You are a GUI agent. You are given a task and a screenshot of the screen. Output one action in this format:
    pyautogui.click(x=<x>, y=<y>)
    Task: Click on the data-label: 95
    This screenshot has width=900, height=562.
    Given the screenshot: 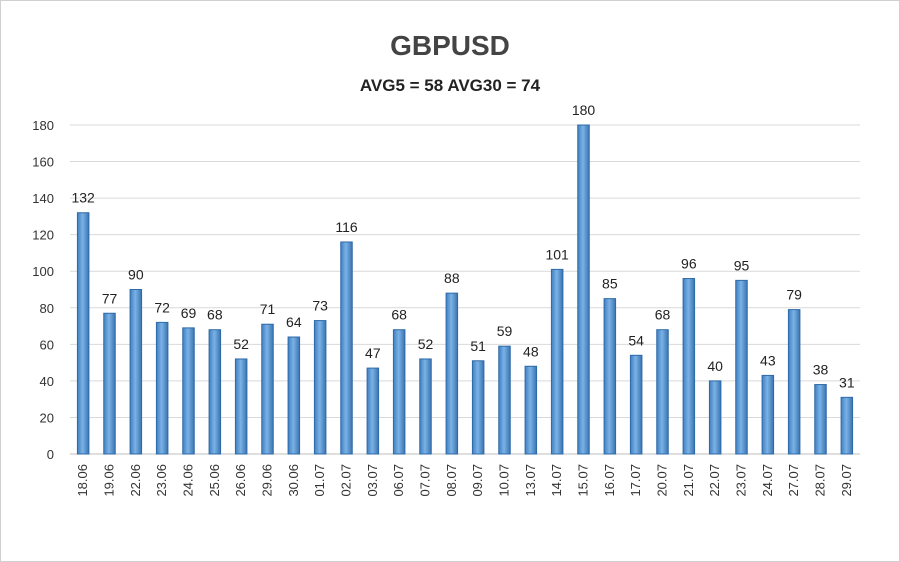 What is the action you would take?
    pyautogui.click(x=742, y=265)
    